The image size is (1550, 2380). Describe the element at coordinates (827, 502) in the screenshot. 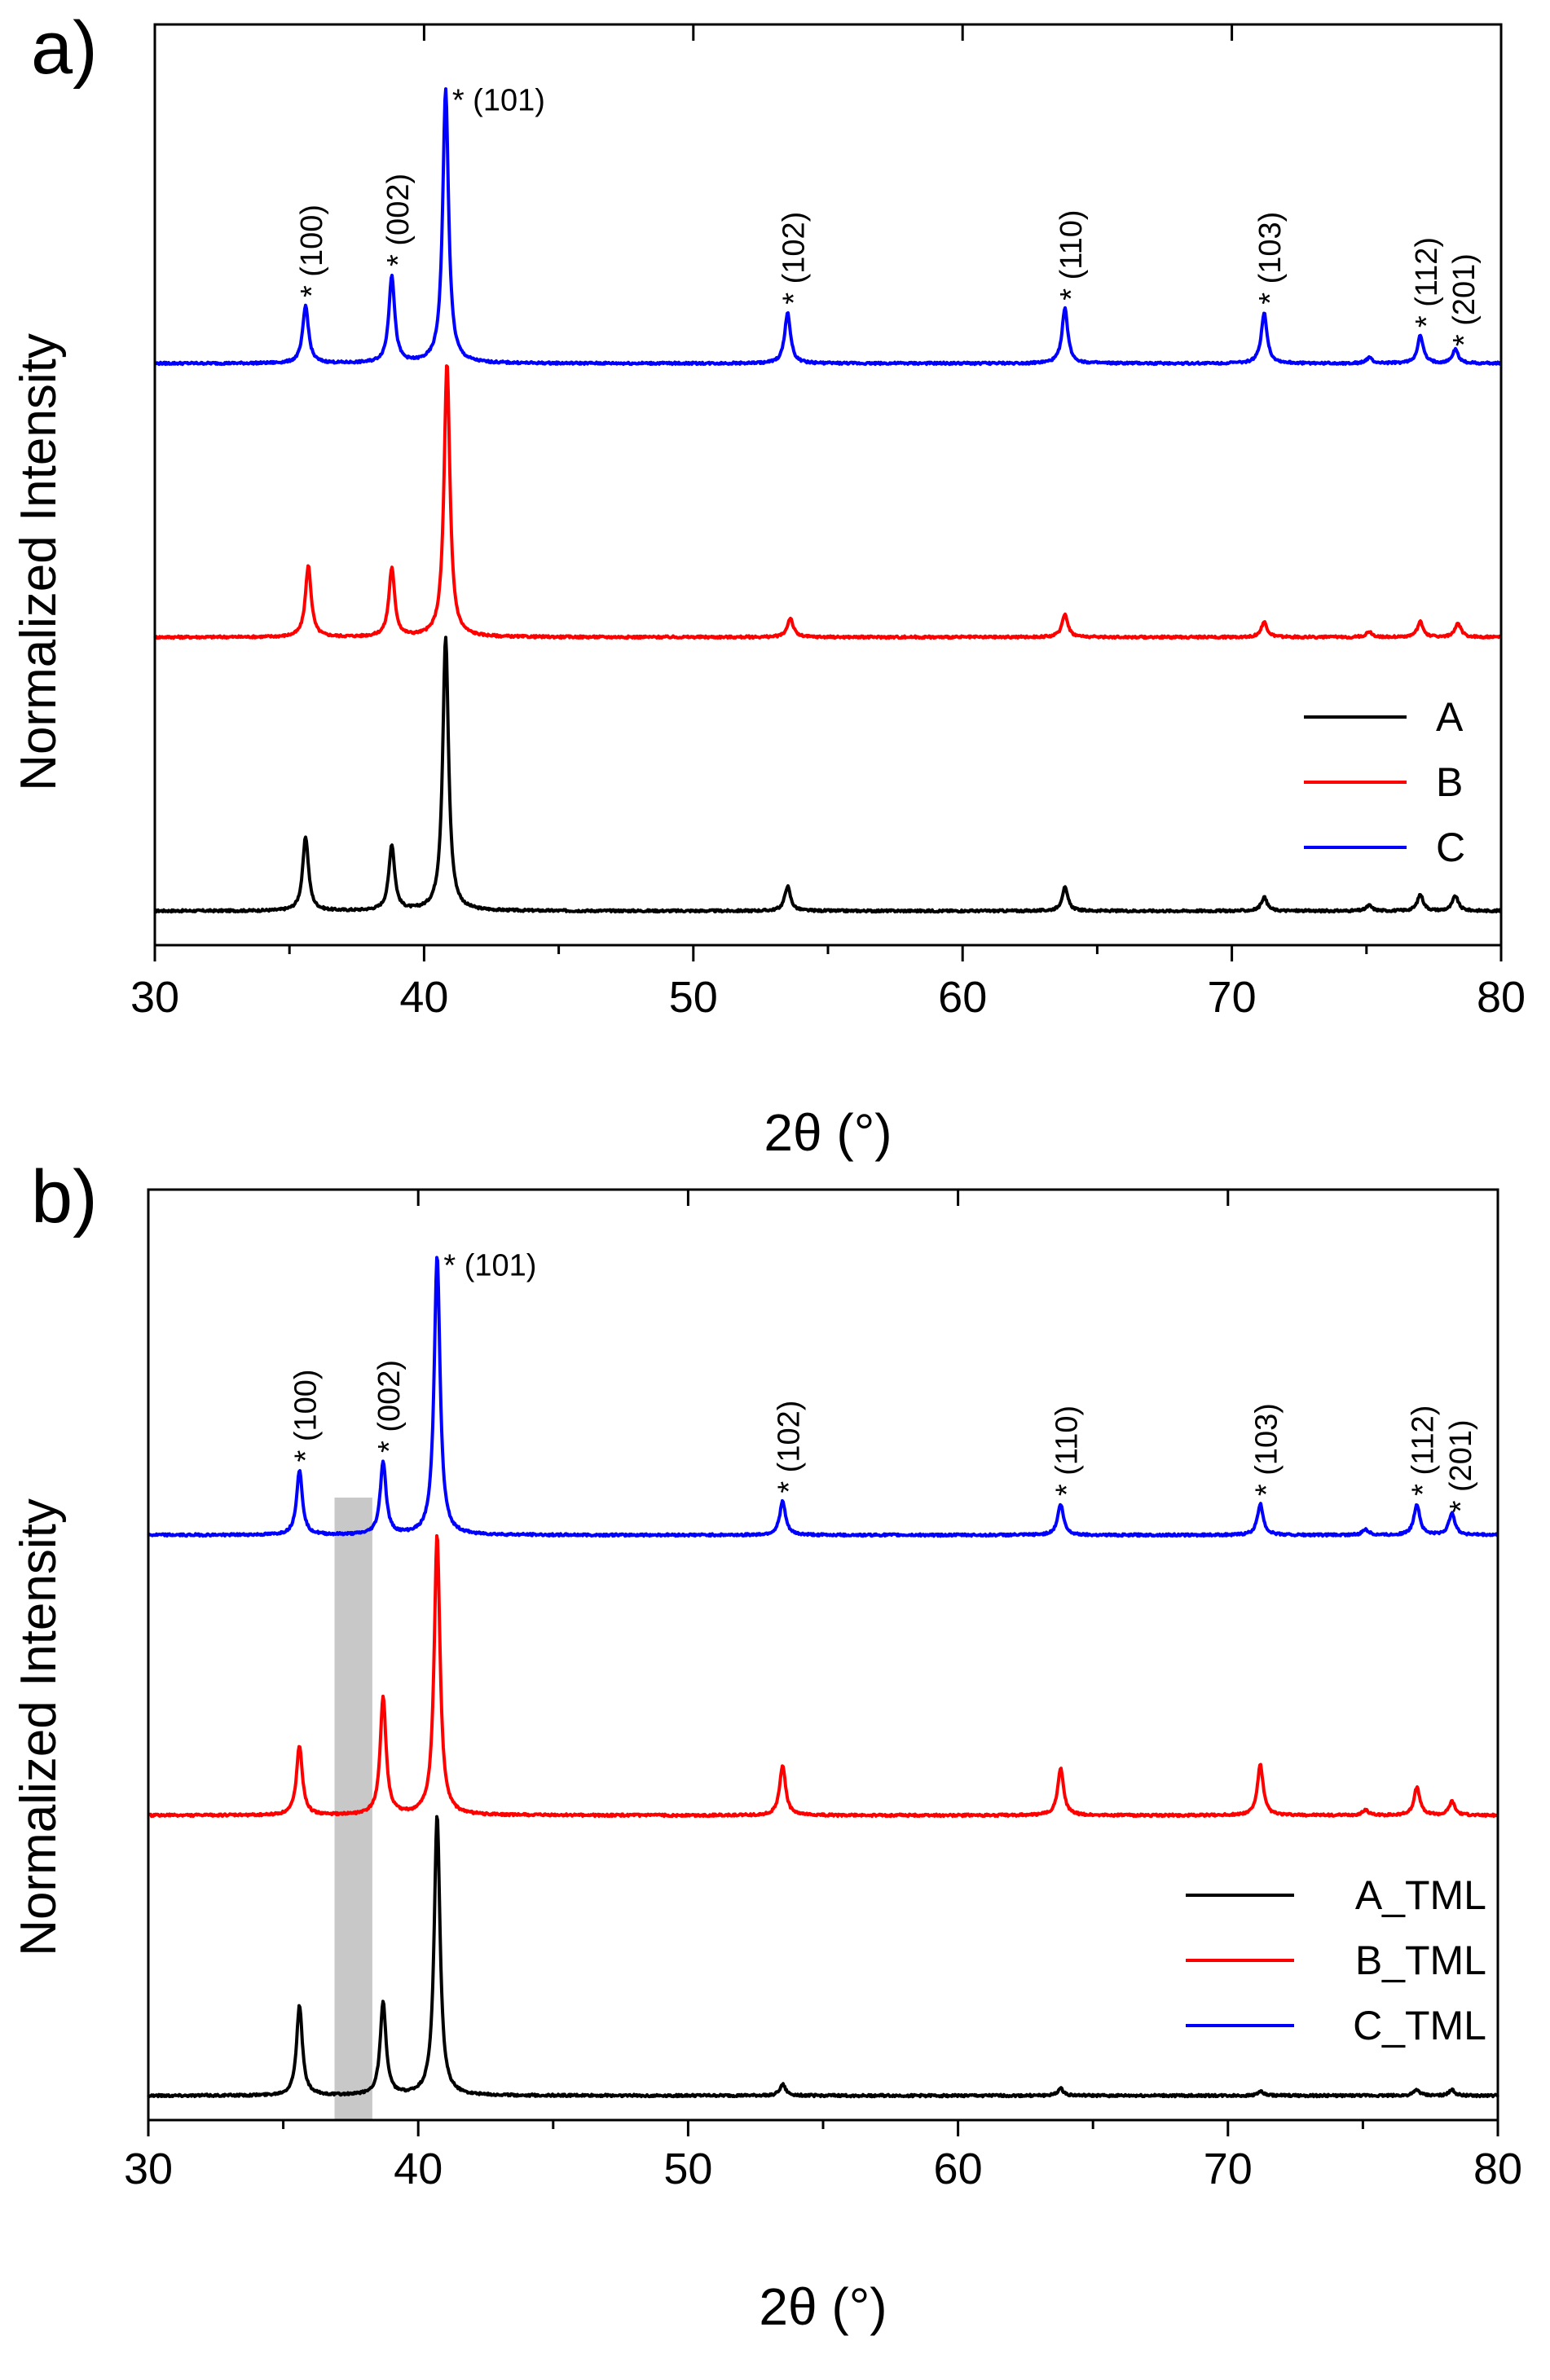

I see `series-line-B` at that location.